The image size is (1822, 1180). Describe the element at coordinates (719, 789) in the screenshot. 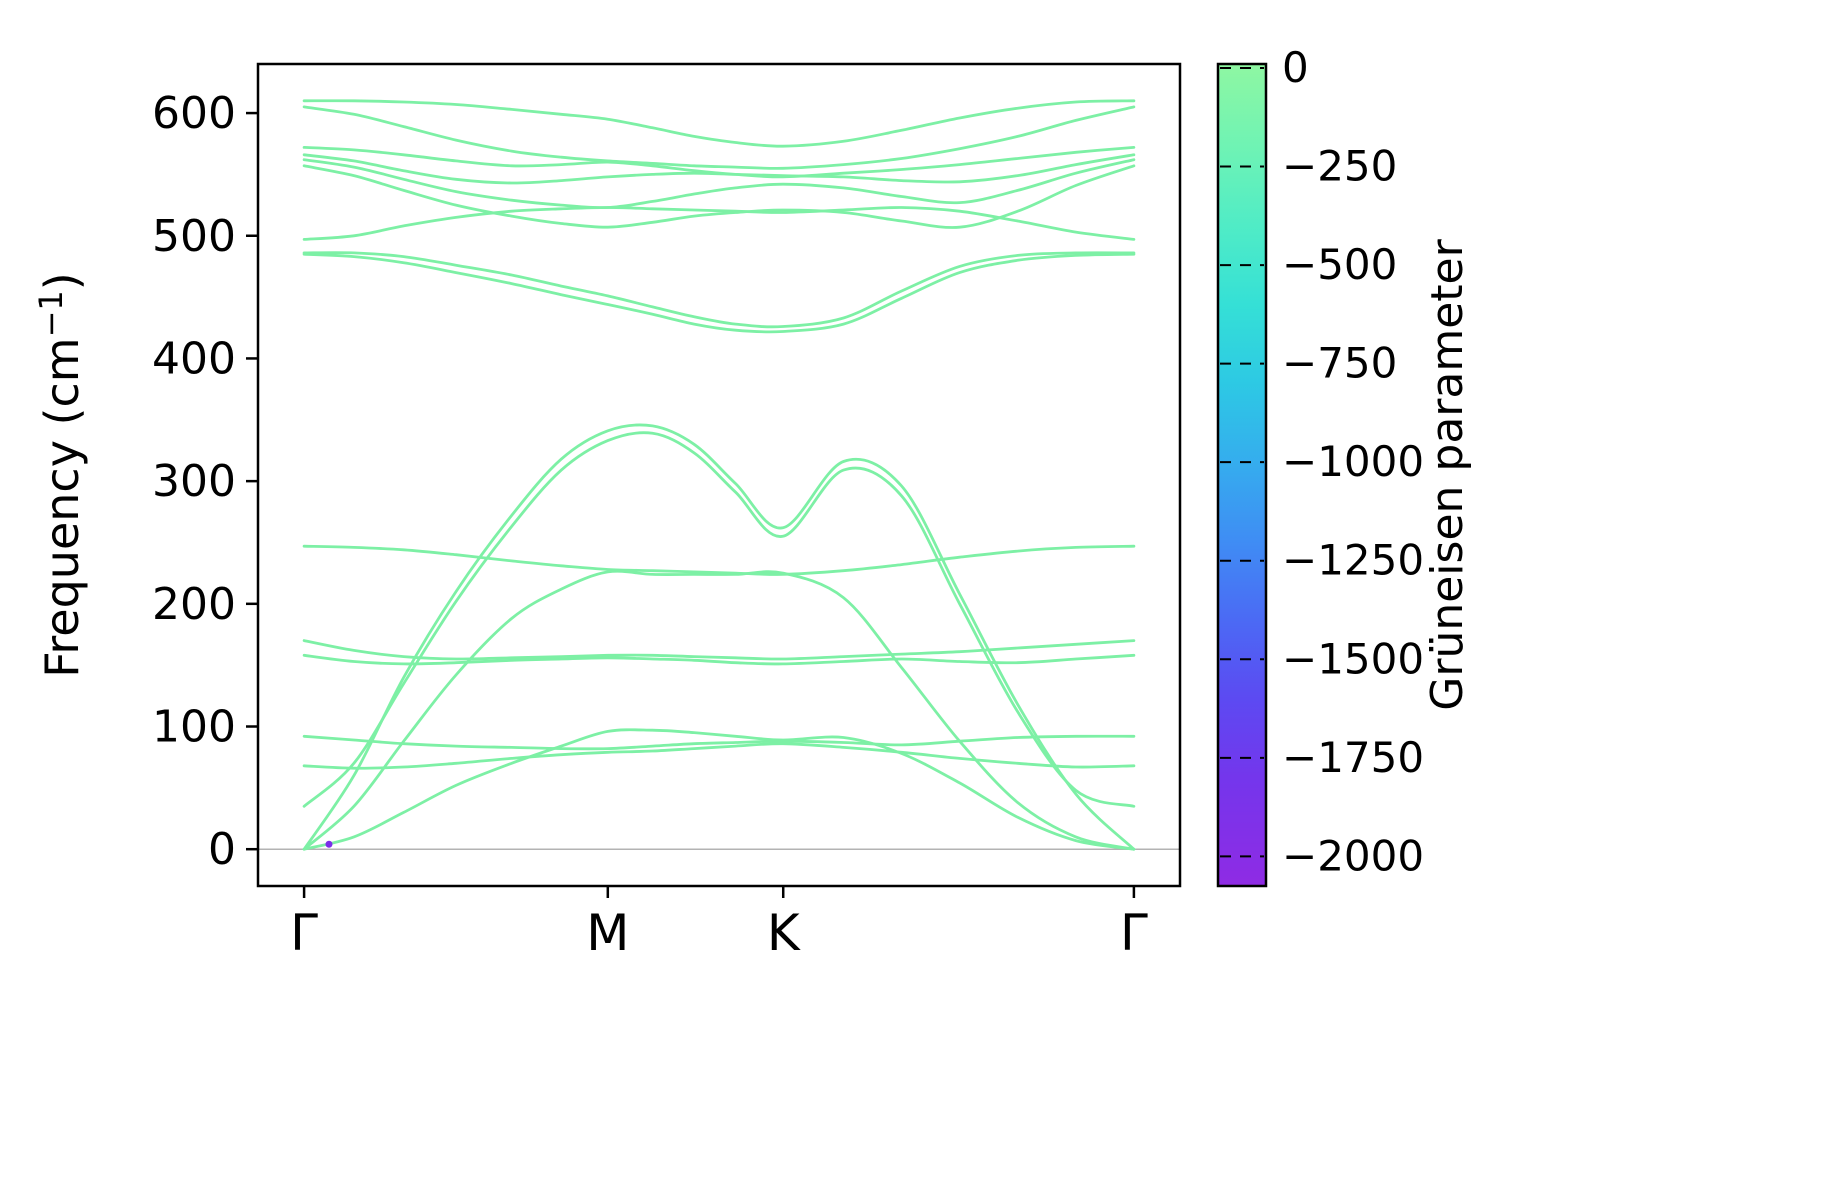

I see `phonon-band-ZA` at that location.